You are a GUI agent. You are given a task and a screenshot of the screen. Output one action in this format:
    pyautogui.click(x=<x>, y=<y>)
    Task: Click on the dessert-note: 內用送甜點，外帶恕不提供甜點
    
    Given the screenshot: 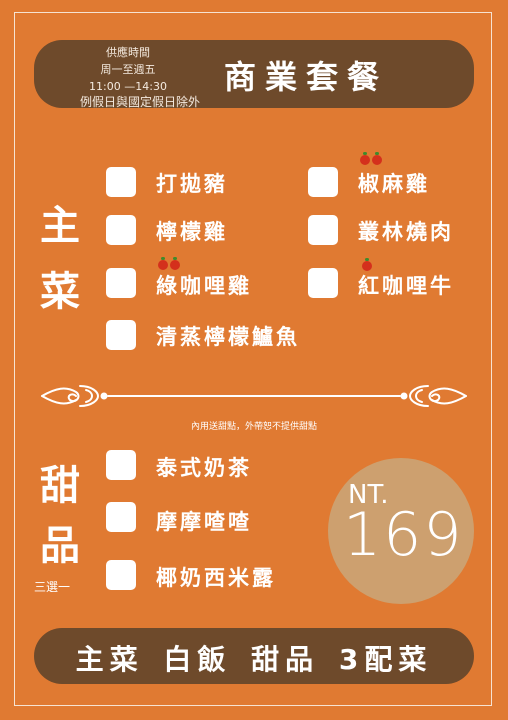 What is the action you would take?
    pyautogui.click(x=253, y=427)
    